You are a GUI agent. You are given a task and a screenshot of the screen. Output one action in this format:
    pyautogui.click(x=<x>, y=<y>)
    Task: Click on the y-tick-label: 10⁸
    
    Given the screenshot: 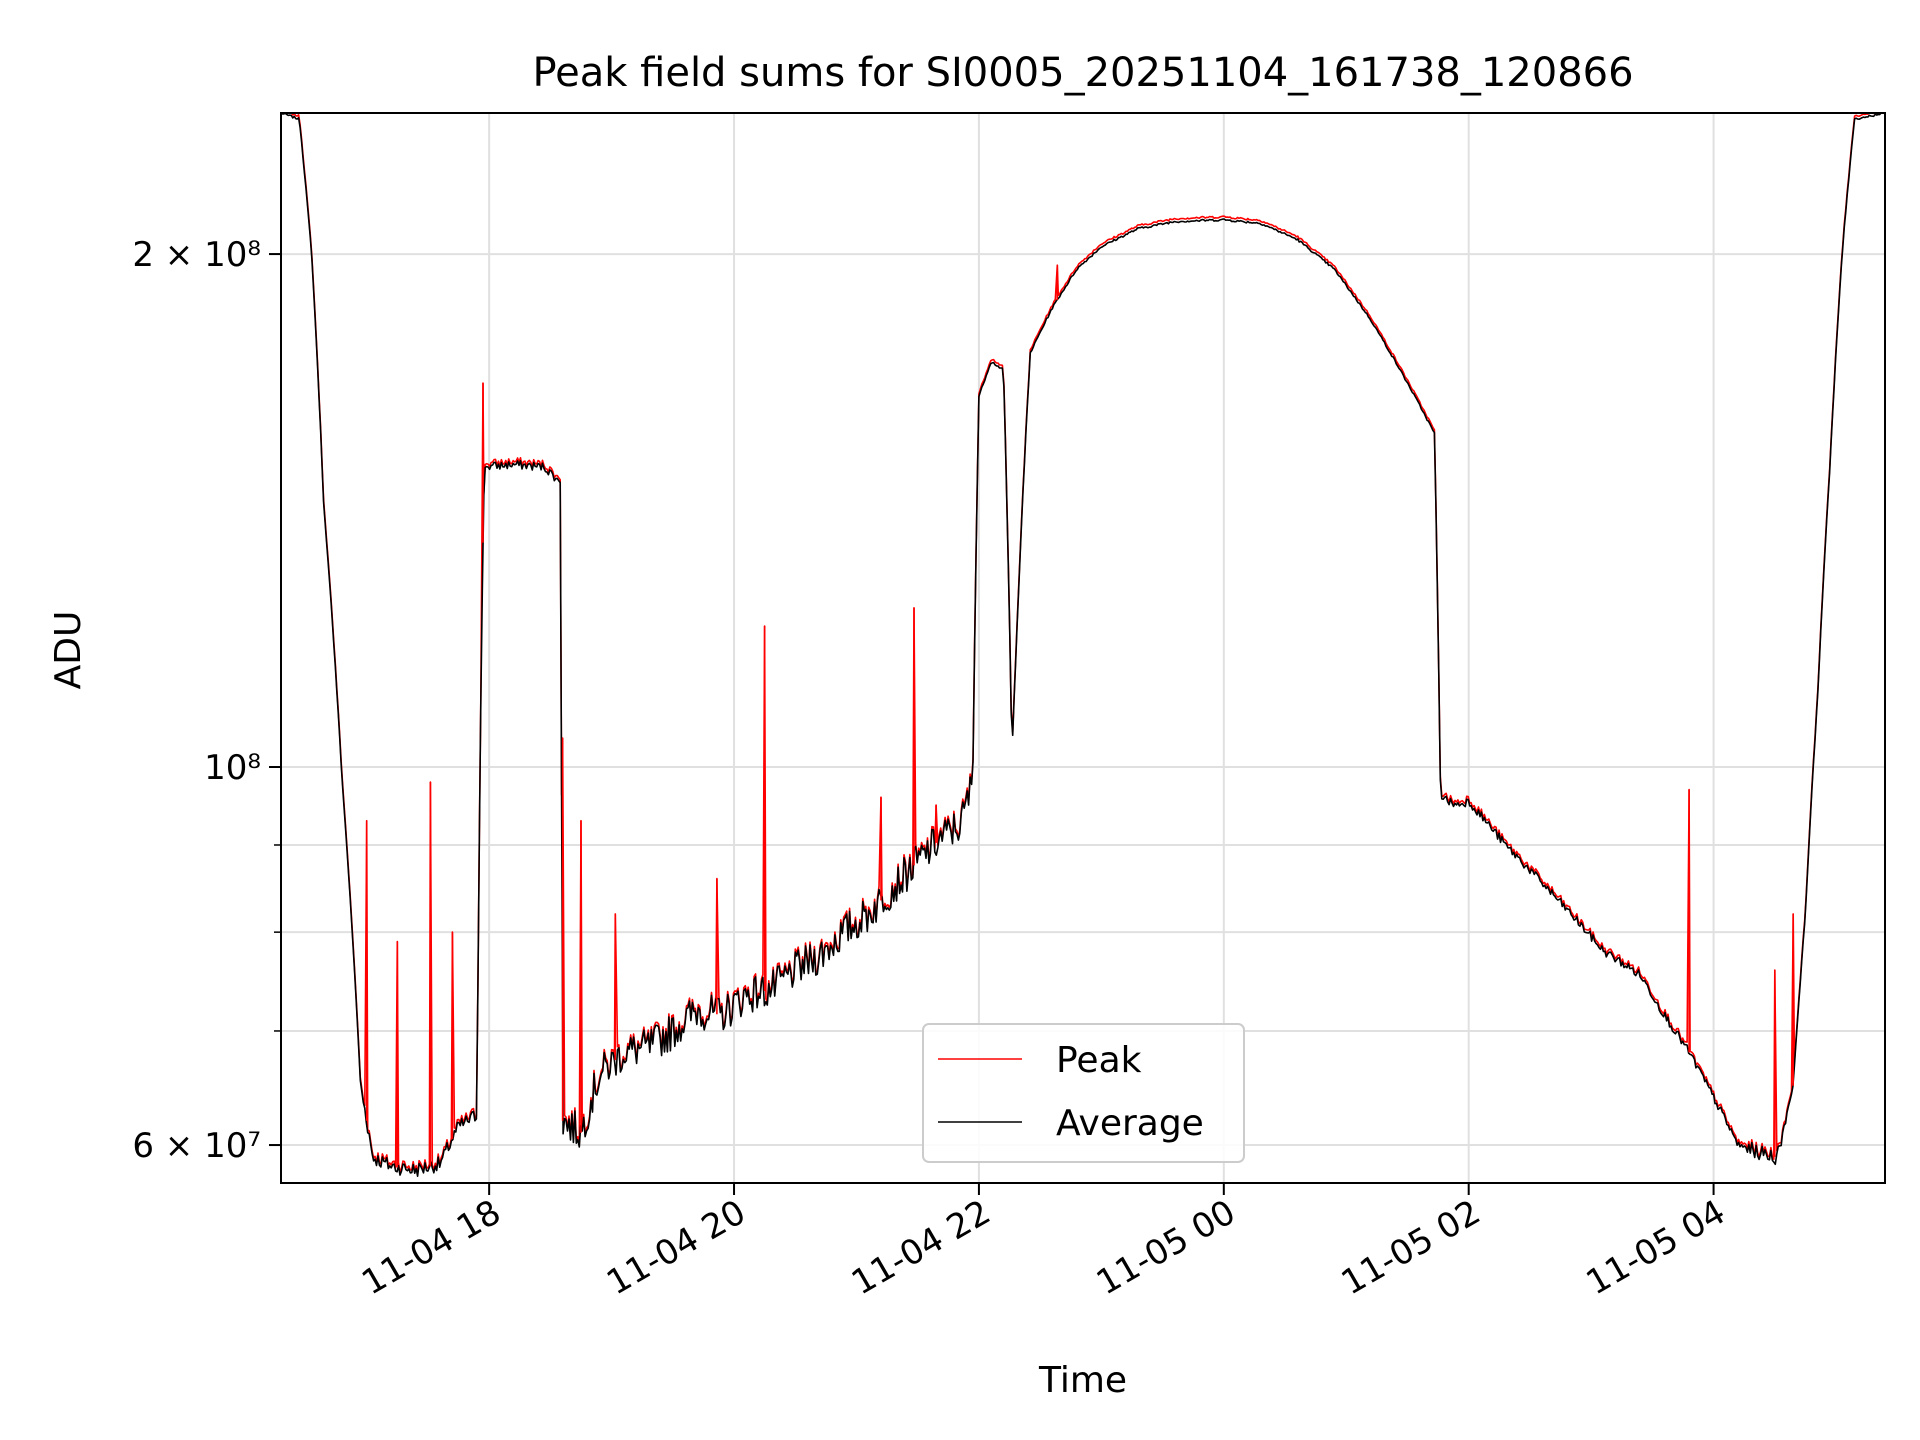 What is the action you would take?
    pyautogui.click(x=232, y=768)
    